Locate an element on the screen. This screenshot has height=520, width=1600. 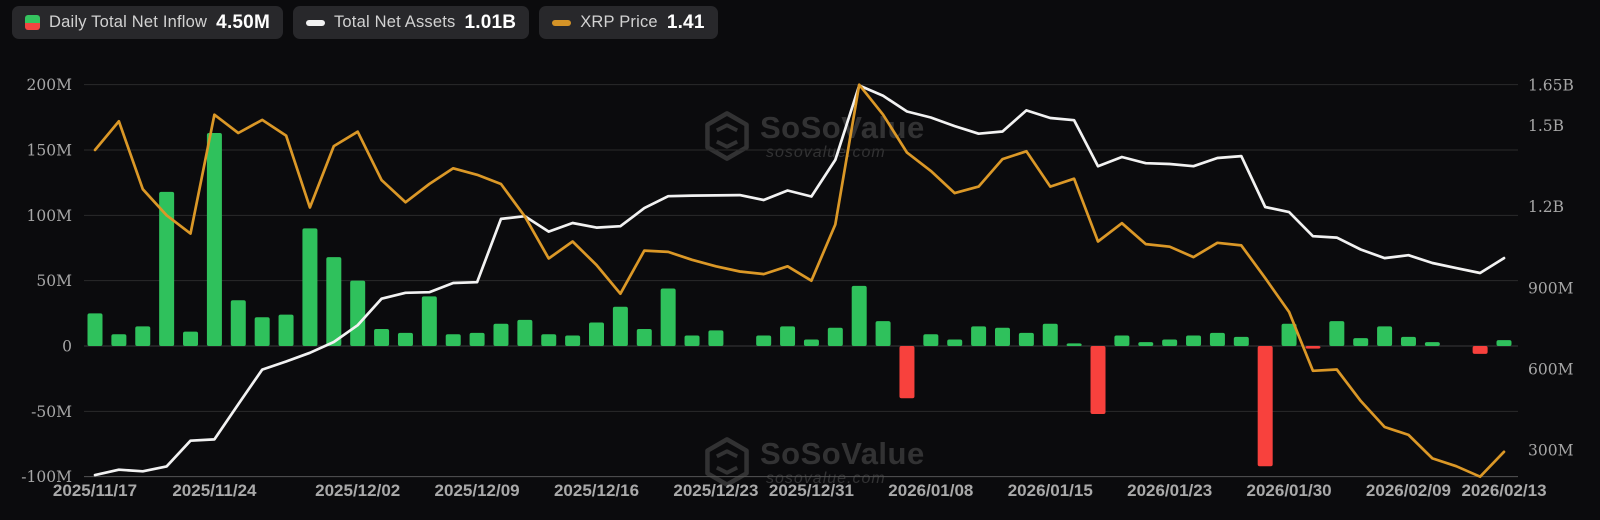
left-axis-tick: 200M is located at coordinates (50, 85).